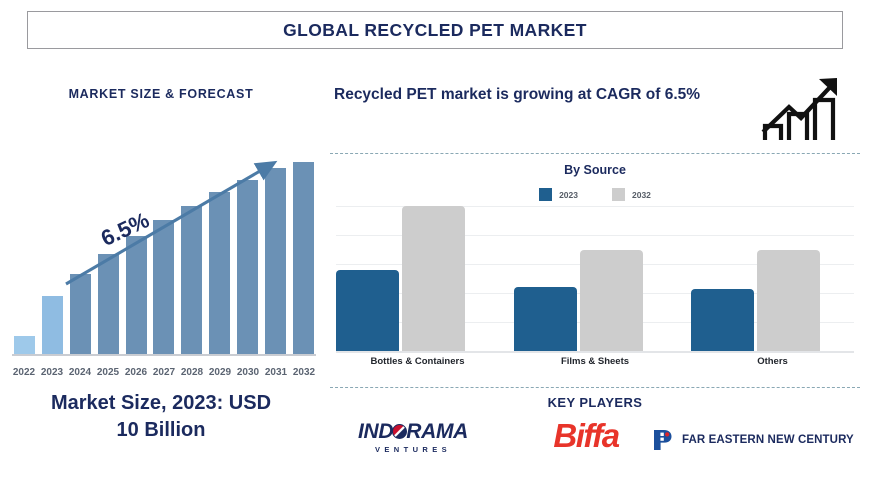 The image size is (870, 489). What do you see at coordinates (595, 170) in the screenshot?
I see `segment-title: By Source` at bounding box center [595, 170].